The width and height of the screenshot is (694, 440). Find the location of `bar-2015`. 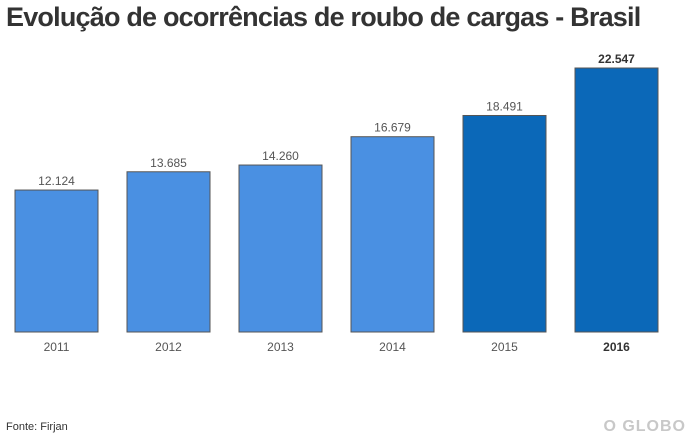

bar-2015 is located at coordinates (504, 223).